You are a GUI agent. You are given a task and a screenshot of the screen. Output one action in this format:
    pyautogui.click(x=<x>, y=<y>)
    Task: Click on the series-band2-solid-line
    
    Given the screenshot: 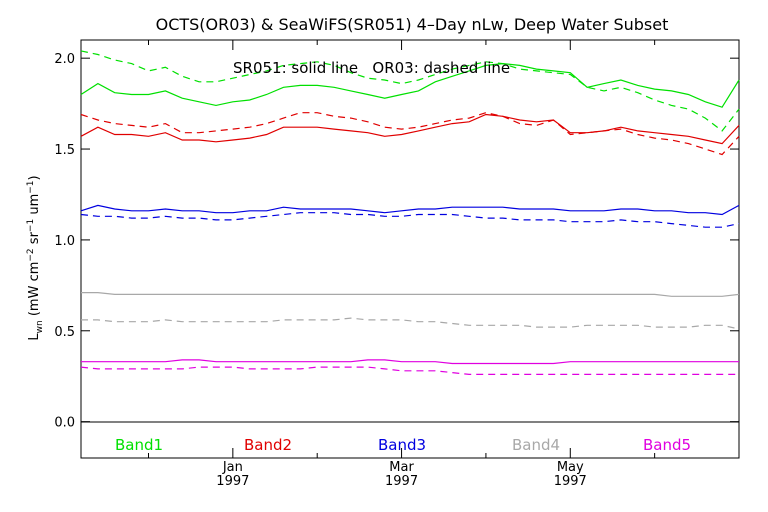 What is the action you would take?
    pyautogui.click(x=410, y=129)
    